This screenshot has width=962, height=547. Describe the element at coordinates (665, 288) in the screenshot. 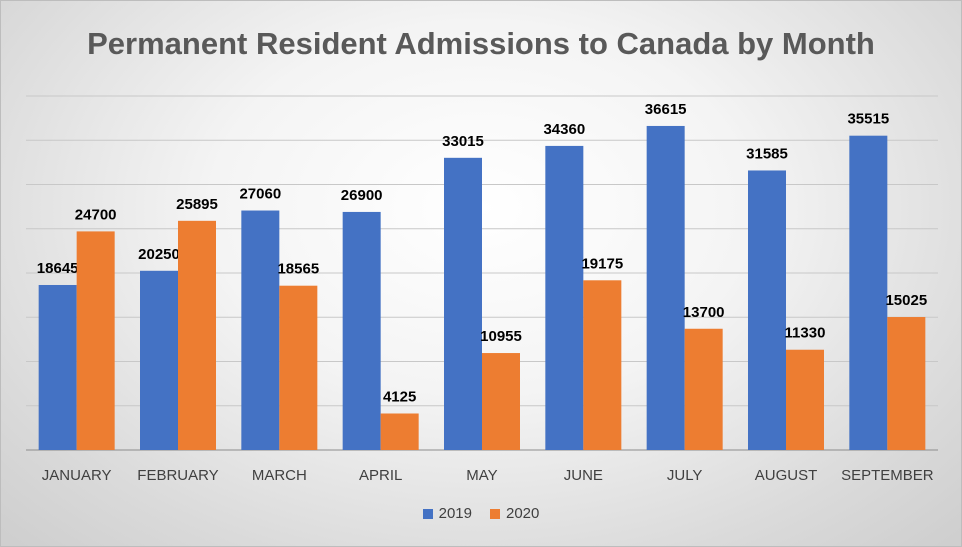

I see `bar-2019-july` at that location.